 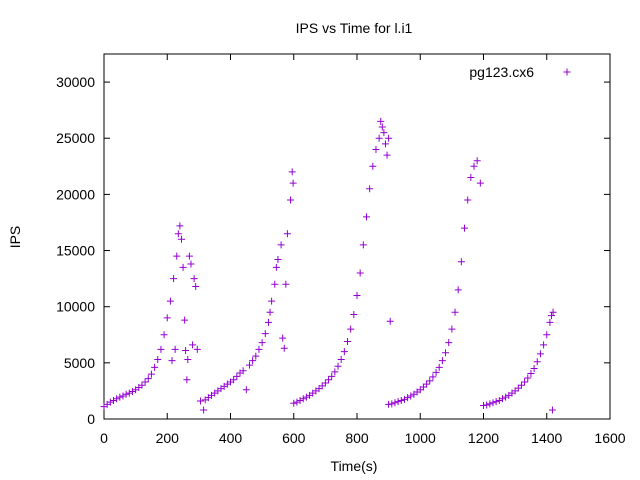 I want to click on y-tick-label: 20000, so click(x=75, y=194).